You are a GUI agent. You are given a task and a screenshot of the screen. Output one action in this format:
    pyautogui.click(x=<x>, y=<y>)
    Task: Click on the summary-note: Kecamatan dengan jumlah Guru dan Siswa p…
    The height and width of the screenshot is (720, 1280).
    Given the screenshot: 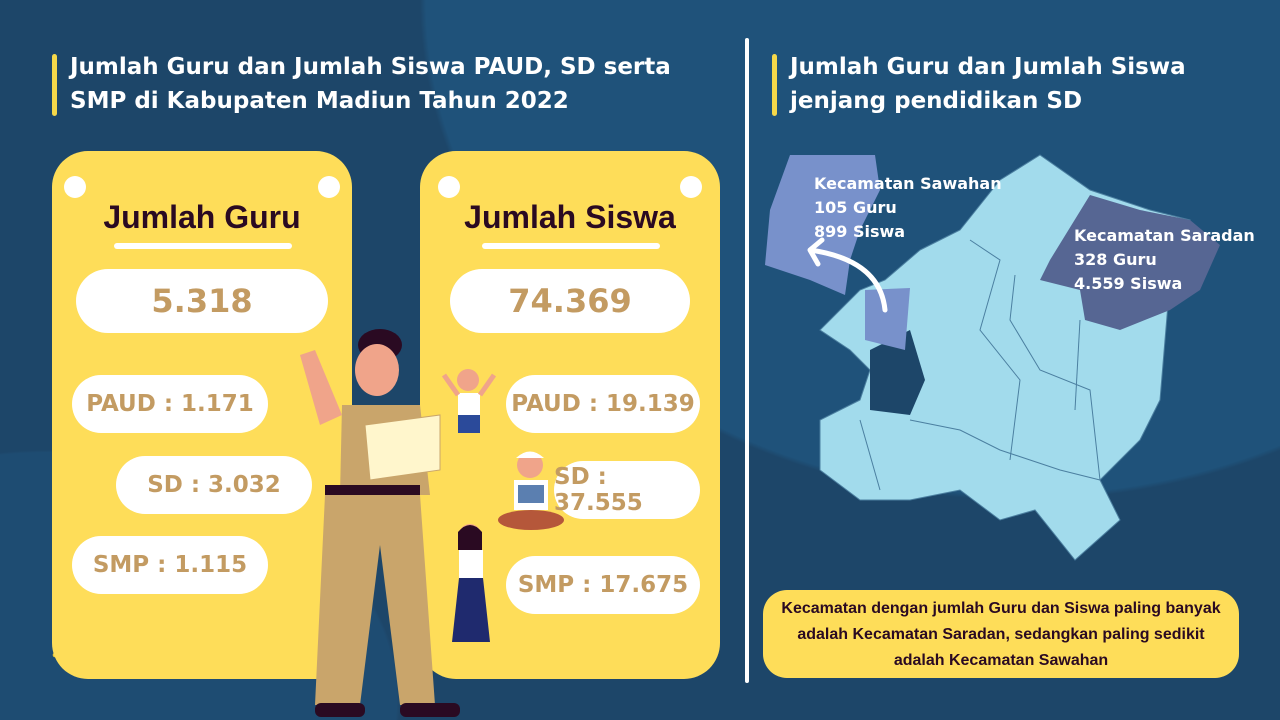 What is the action you would take?
    pyautogui.click(x=1001, y=634)
    